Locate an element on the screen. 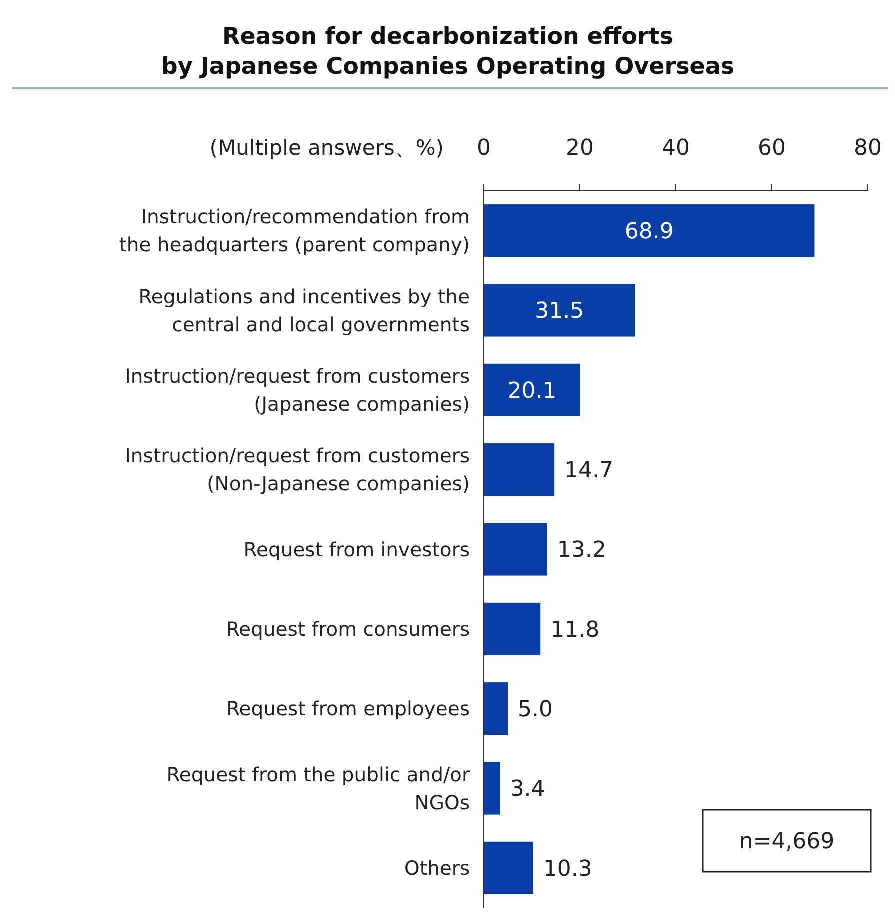 Image resolution: width=895 pixels, height=916 pixels. annotation: n=4,669 is located at coordinates (787, 842).